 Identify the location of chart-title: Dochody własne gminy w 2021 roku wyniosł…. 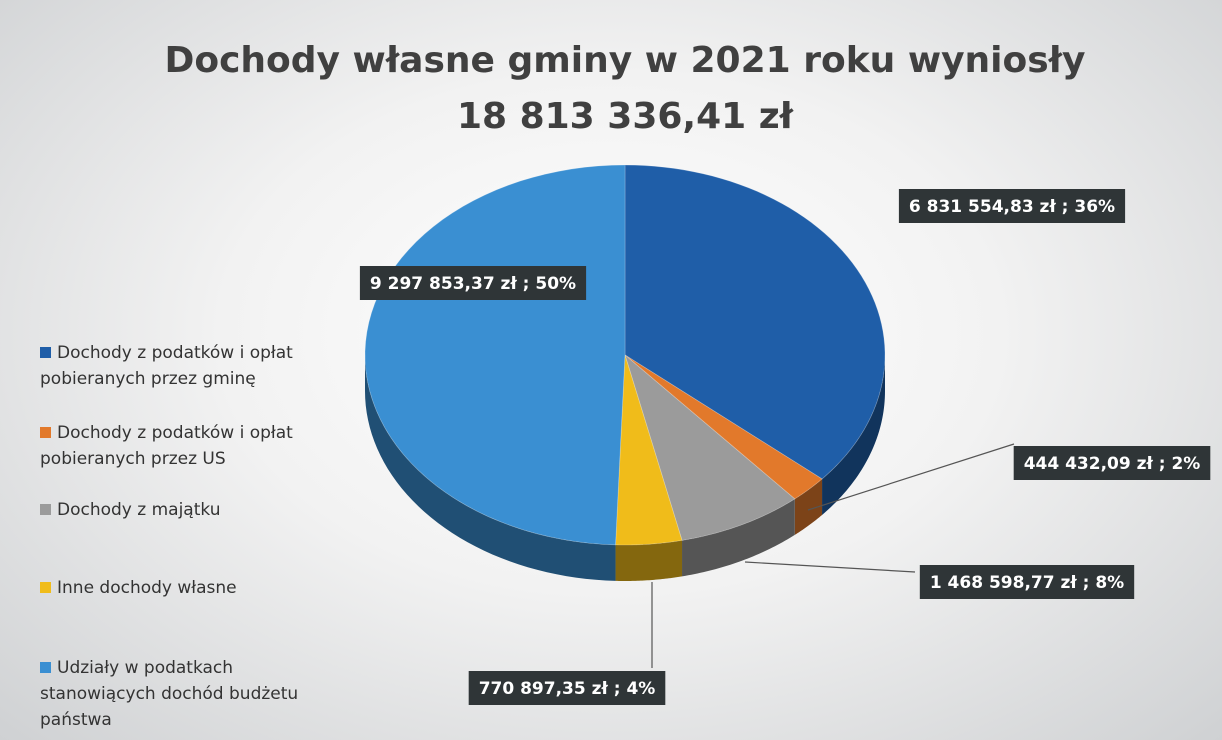
(624, 60).